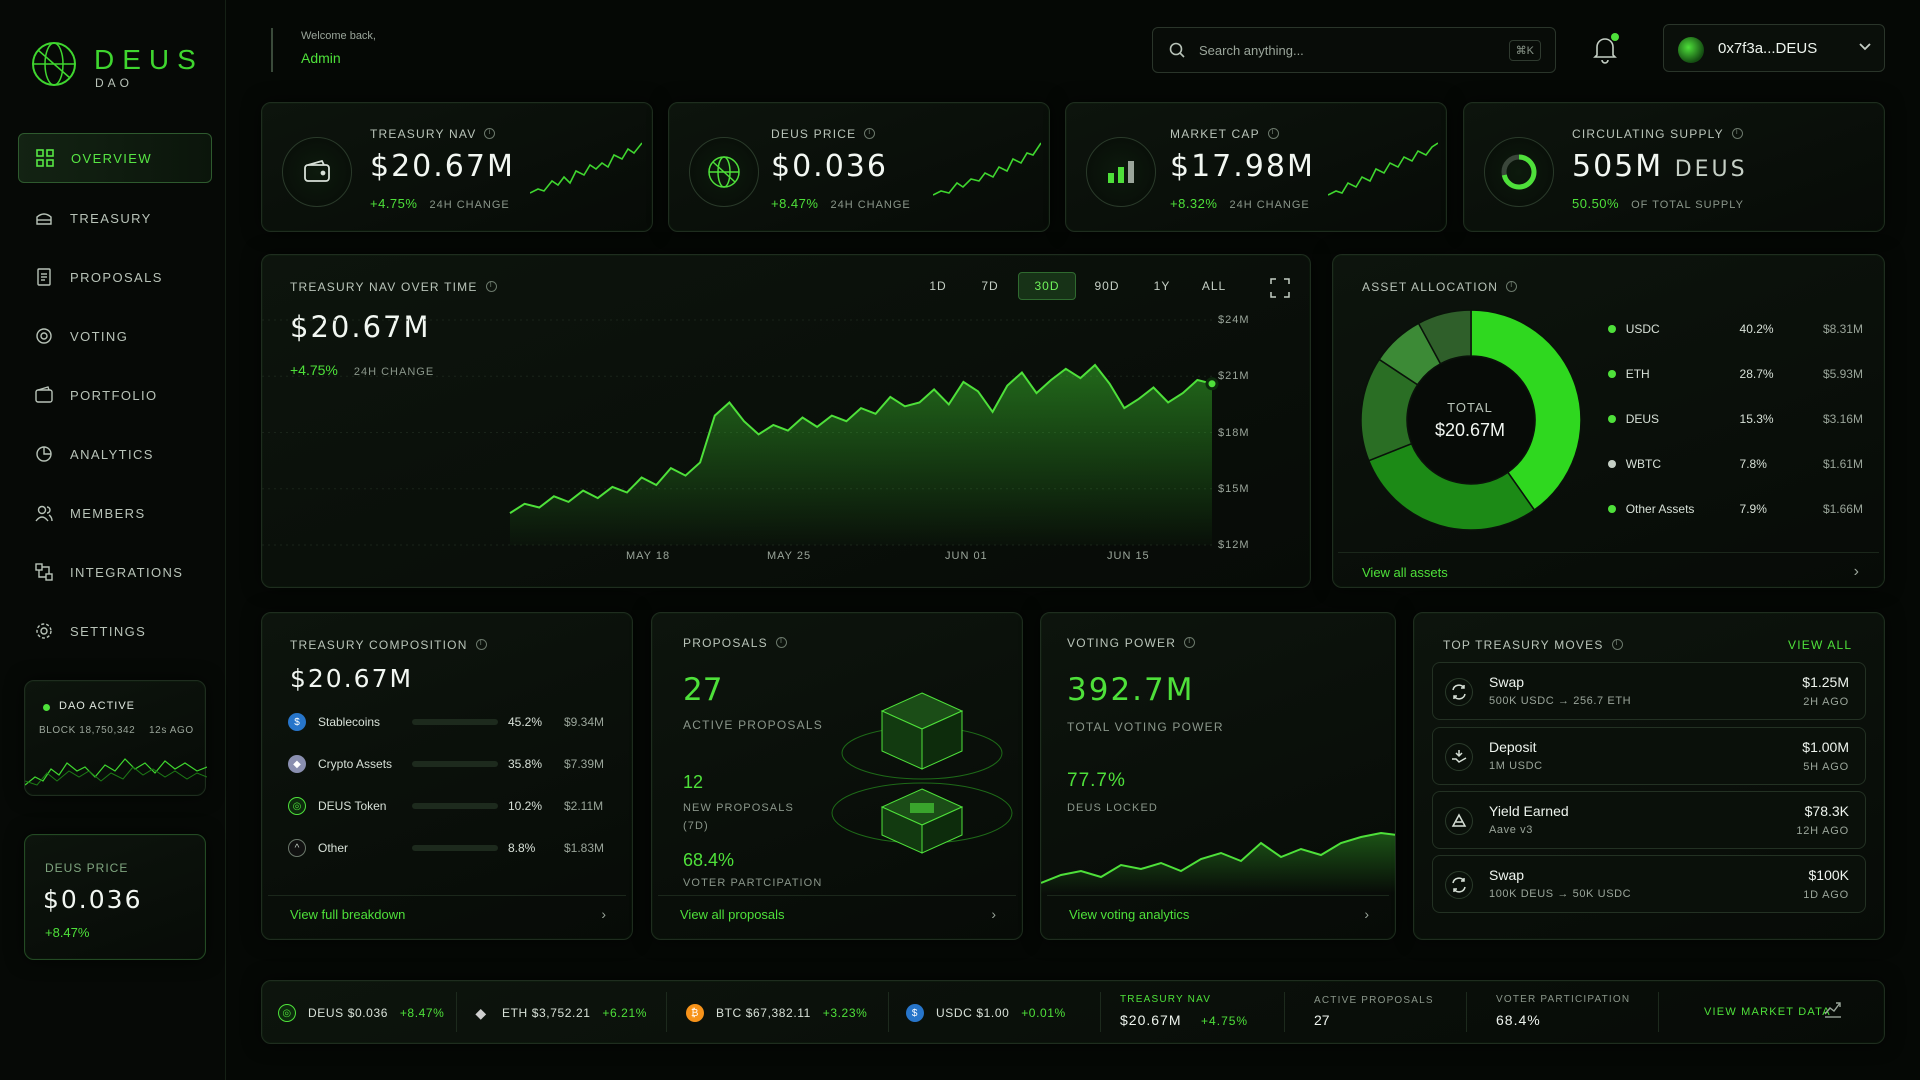 The height and width of the screenshot is (1080, 1920). What do you see at coordinates (1774, 48) in the screenshot?
I see `wallet-button: 0x7f3a...DEUS` at bounding box center [1774, 48].